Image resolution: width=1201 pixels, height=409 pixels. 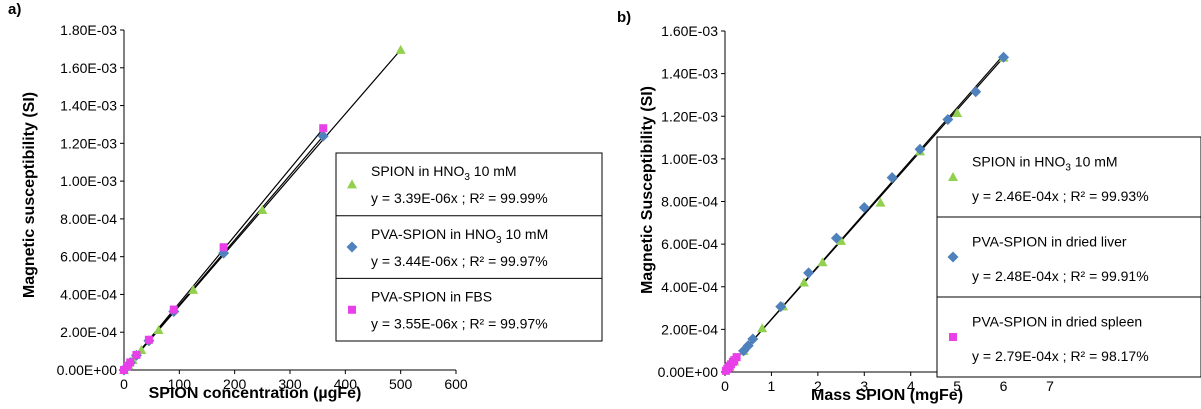 What do you see at coordinates (689, 159) in the screenshot?
I see `y-tick-label-b: 1.00E-03` at bounding box center [689, 159].